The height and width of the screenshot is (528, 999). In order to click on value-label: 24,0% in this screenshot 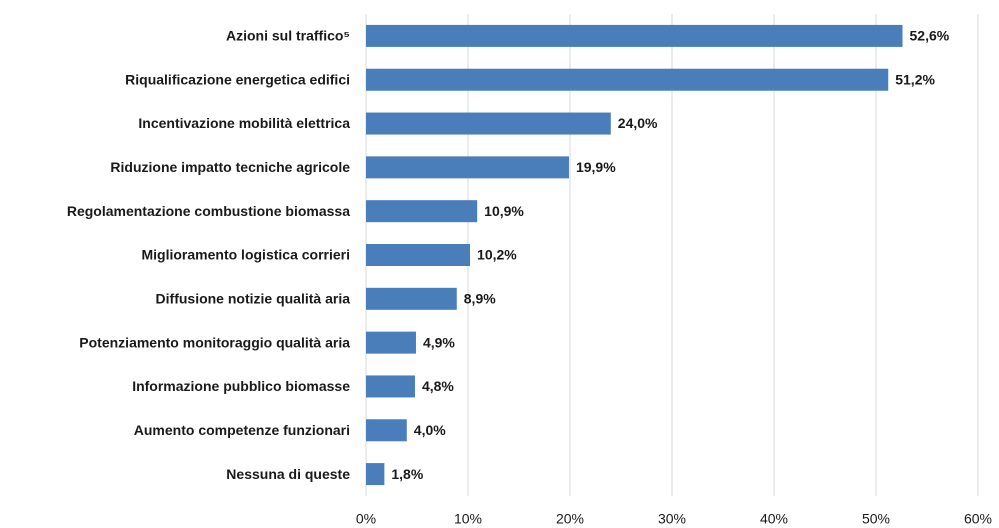, I will do `click(638, 123)`.